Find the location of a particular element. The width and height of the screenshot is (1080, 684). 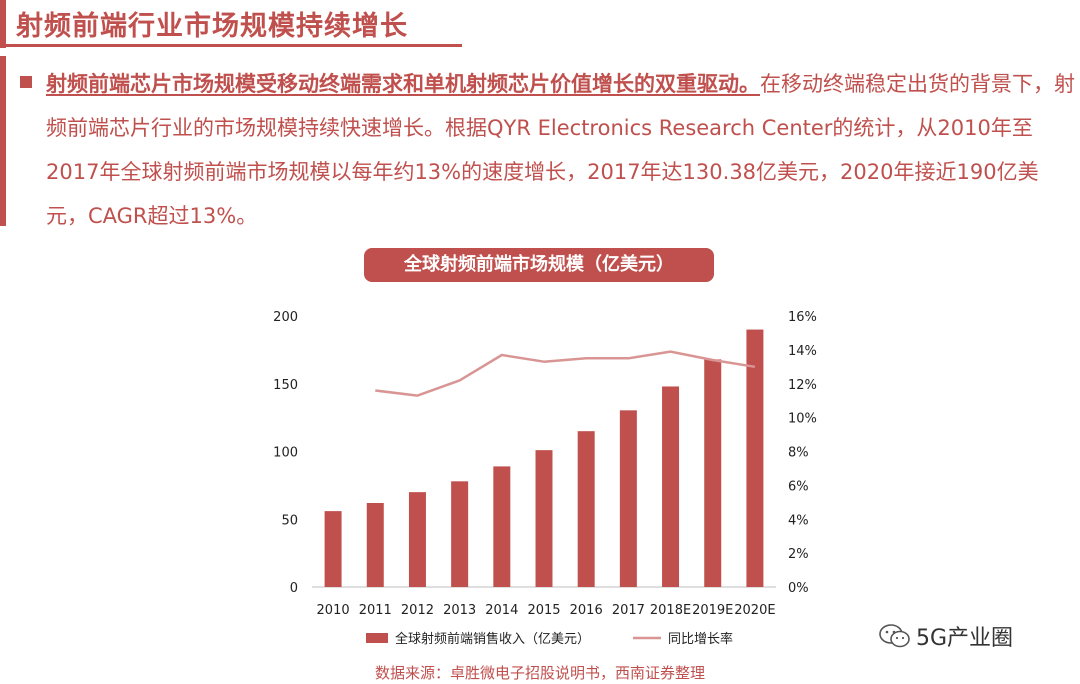

y-right-tick-label: 0% is located at coordinates (798, 588).